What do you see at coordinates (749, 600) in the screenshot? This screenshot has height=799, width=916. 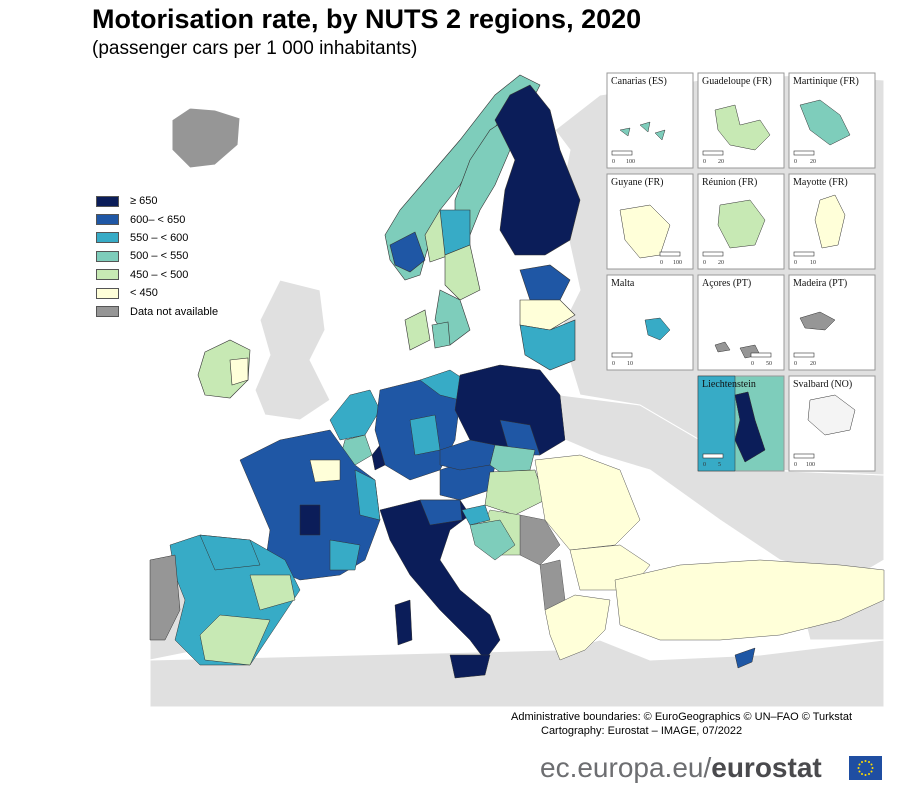 I see `region-turkey` at bounding box center [749, 600].